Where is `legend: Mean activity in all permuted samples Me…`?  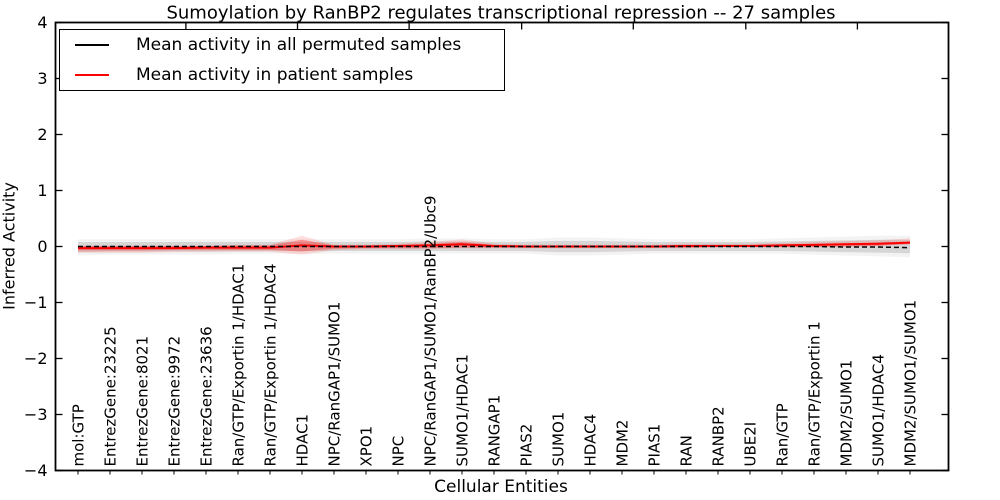 legend: Mean activity in all permuted samples Me… is located at coordinates (282, 60).